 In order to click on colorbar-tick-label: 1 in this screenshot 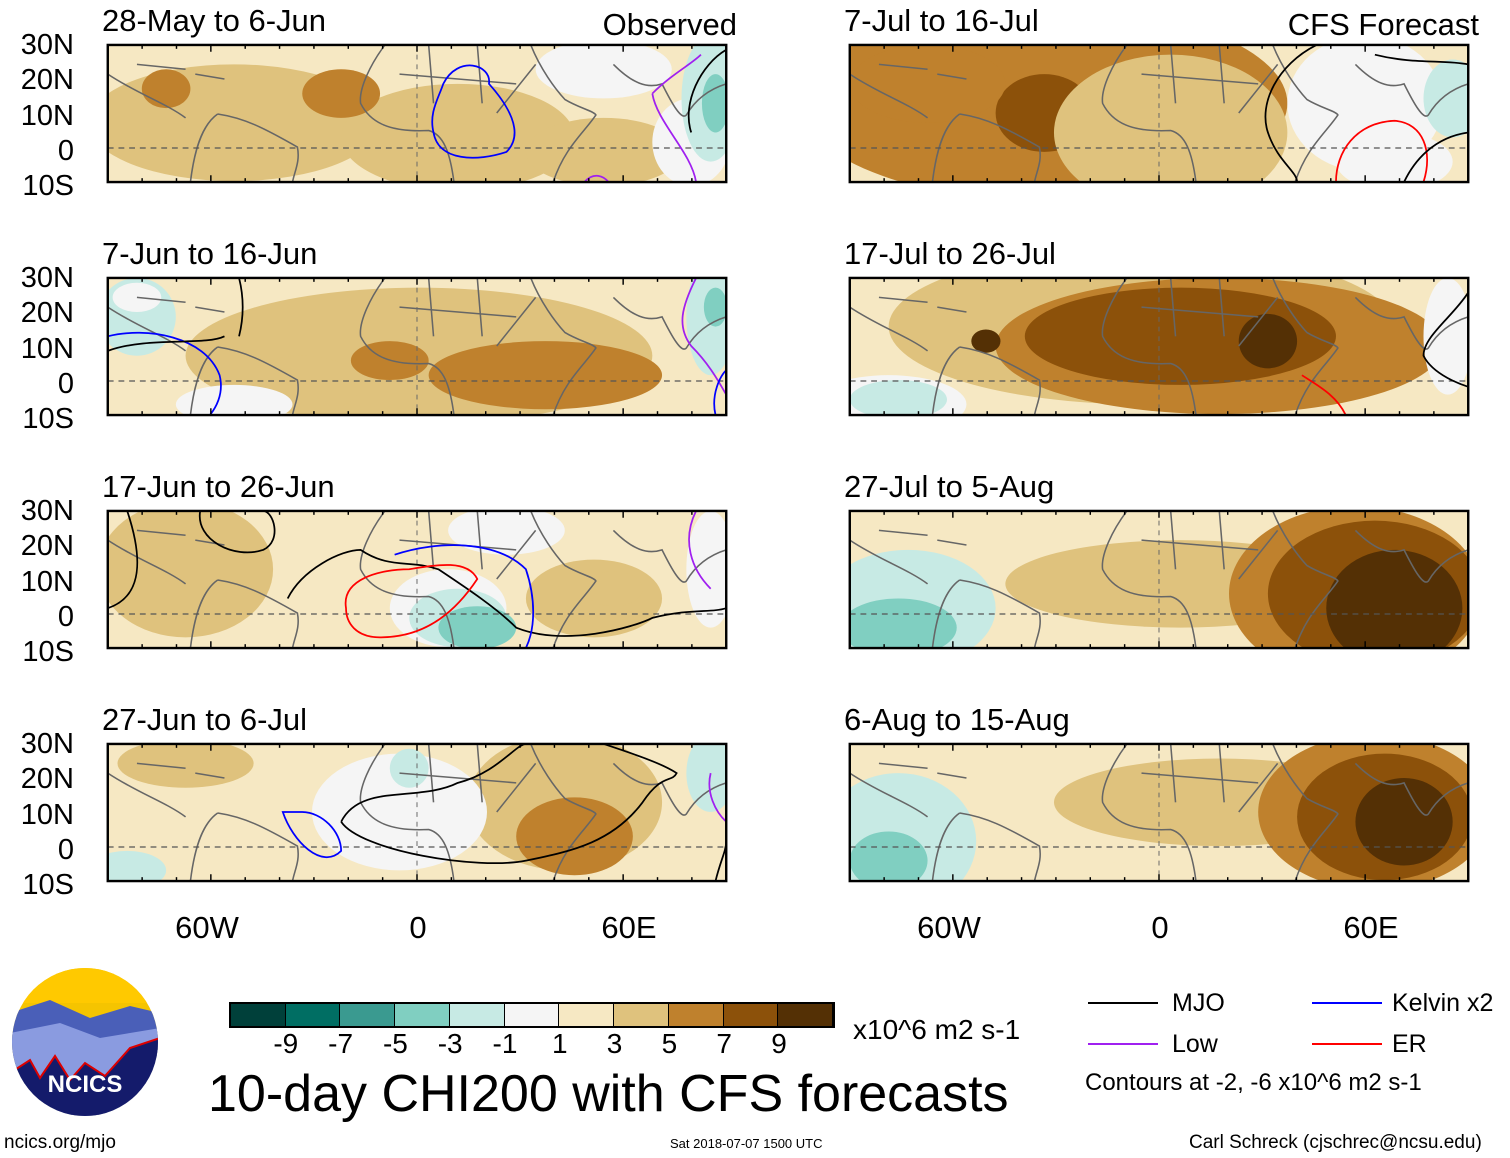, I will do `click(560, 1043)`.